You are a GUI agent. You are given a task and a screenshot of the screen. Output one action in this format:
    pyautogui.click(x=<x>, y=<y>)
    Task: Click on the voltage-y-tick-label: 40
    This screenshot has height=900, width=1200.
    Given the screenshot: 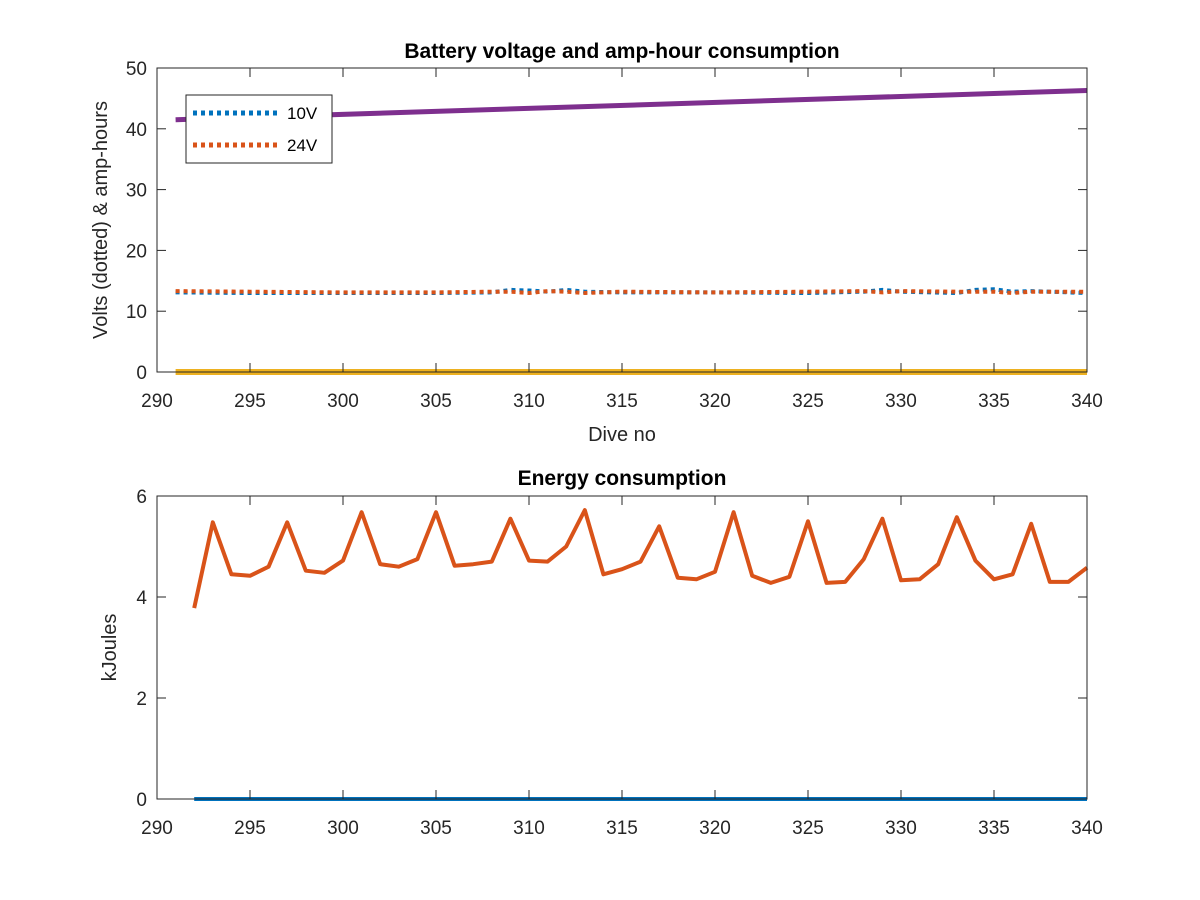 What is the action you would take?
    pyautogui.click(x=136, y=130)
    